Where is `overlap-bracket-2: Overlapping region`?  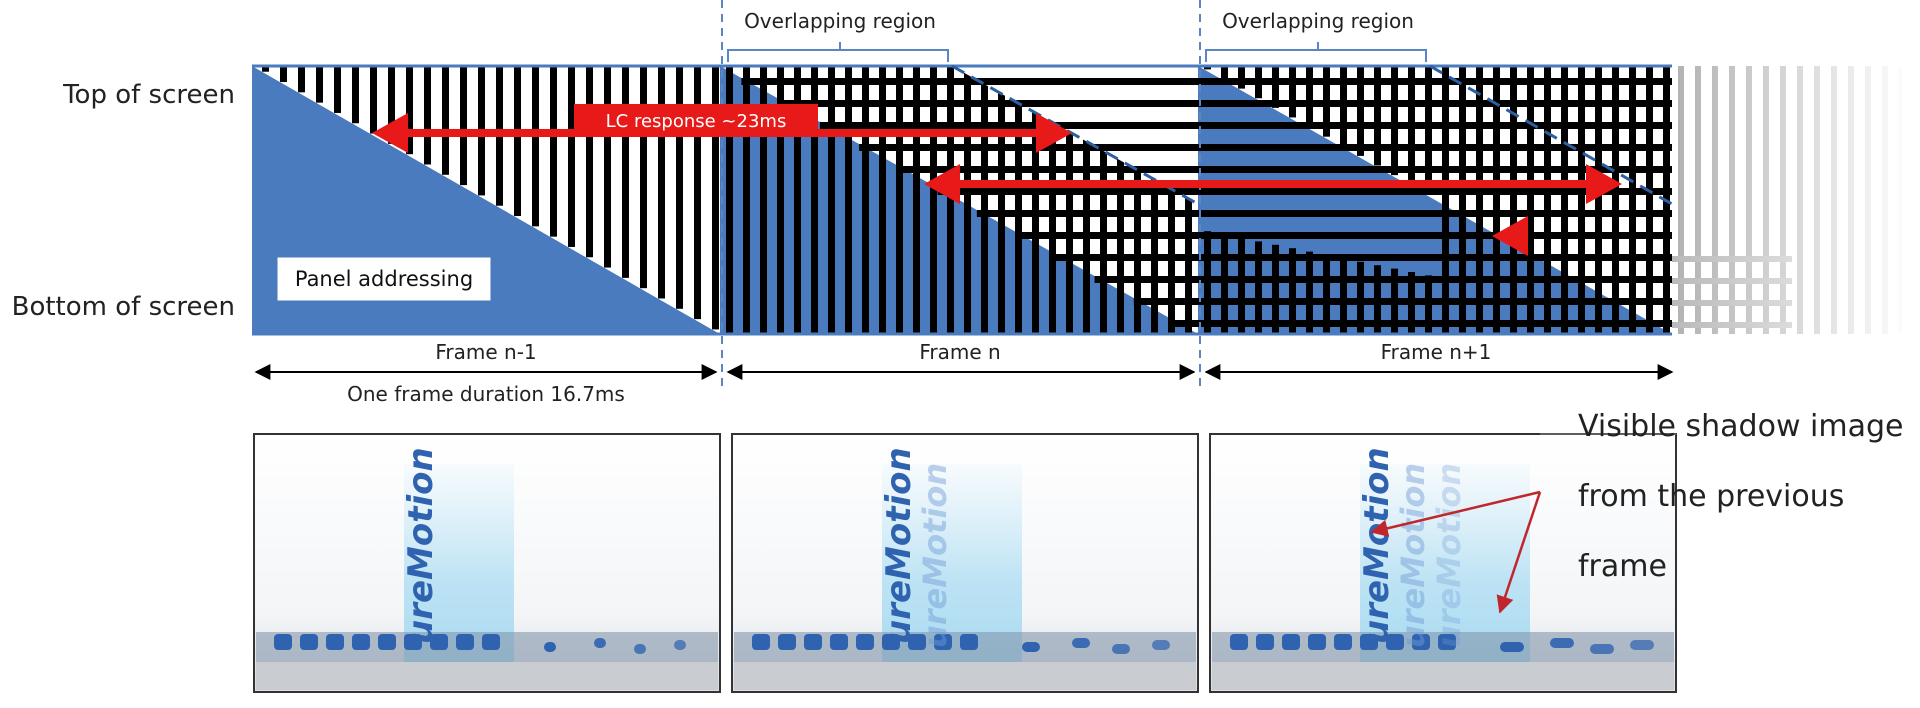 overlap-bracket-2: Overlapping region is located at coordinates (1316, 35).